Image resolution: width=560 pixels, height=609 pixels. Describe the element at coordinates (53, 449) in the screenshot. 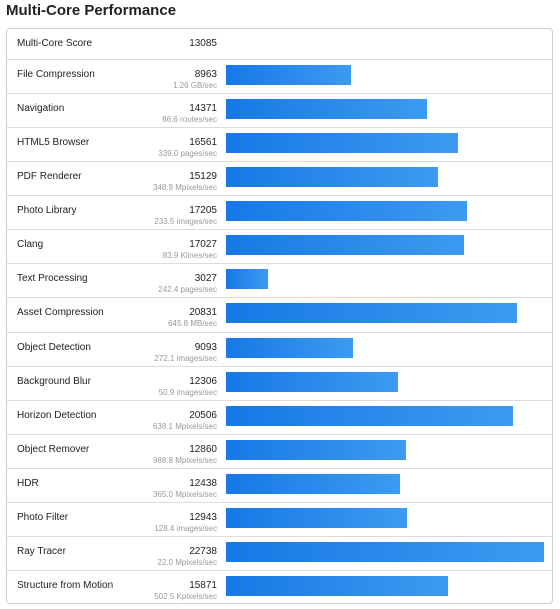

I see `benchmark-name: Object Remover` at that location.